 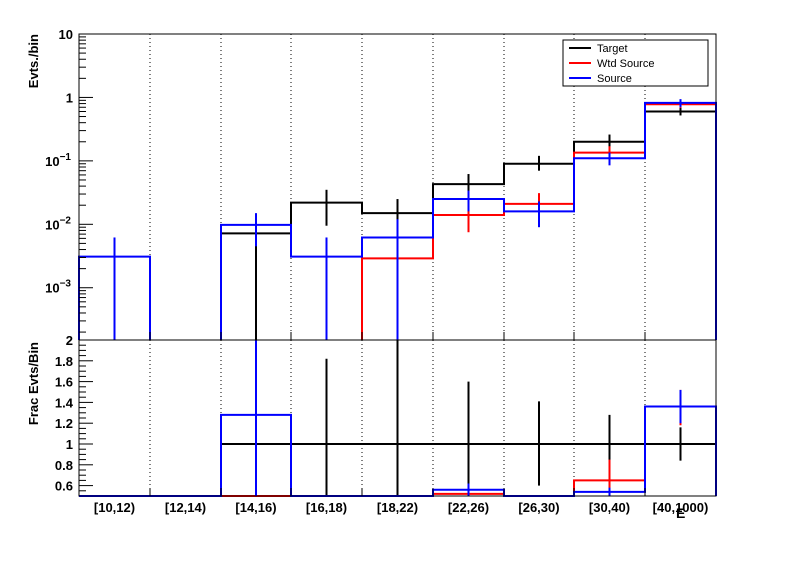 I want to click on legend-label-target: Target, so click(x=612, y=49).